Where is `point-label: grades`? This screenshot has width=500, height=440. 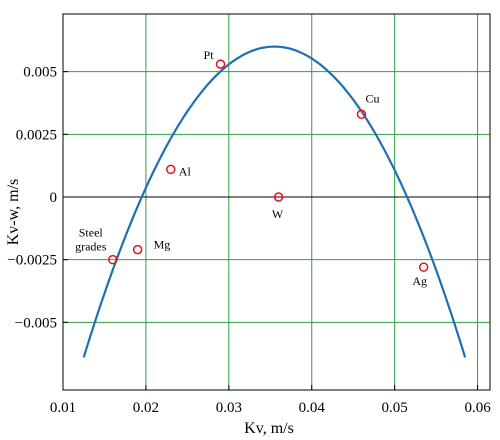
point-label: grades is located at coordinates (91, 247).